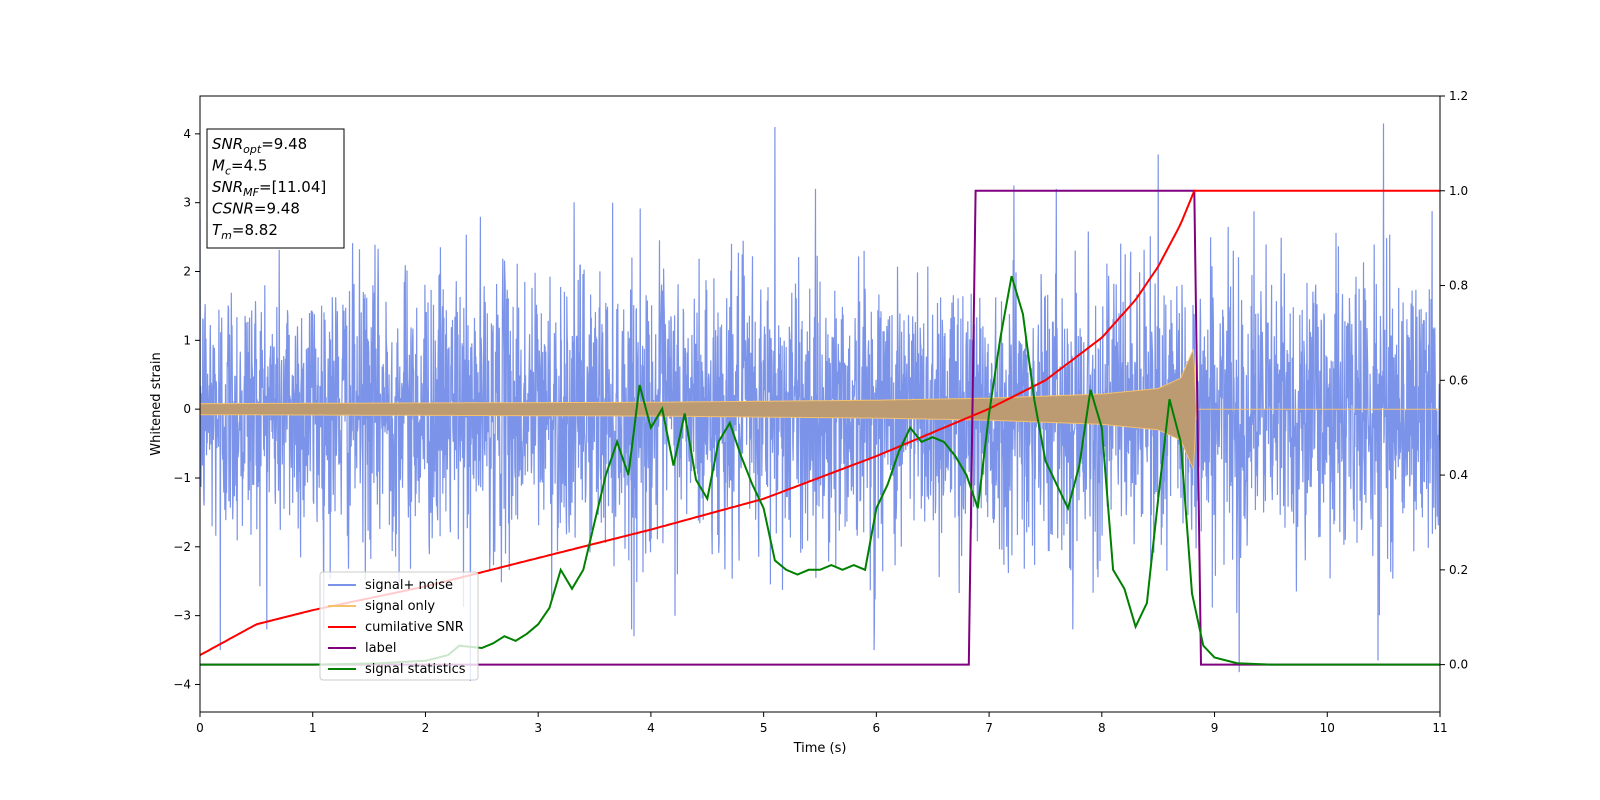 Image resolution: width=1600 pixels, height=800 pixels. Describe the element at coordinates (764, 728) in the screenshot. I see `x-tick-label: 5` at that location.